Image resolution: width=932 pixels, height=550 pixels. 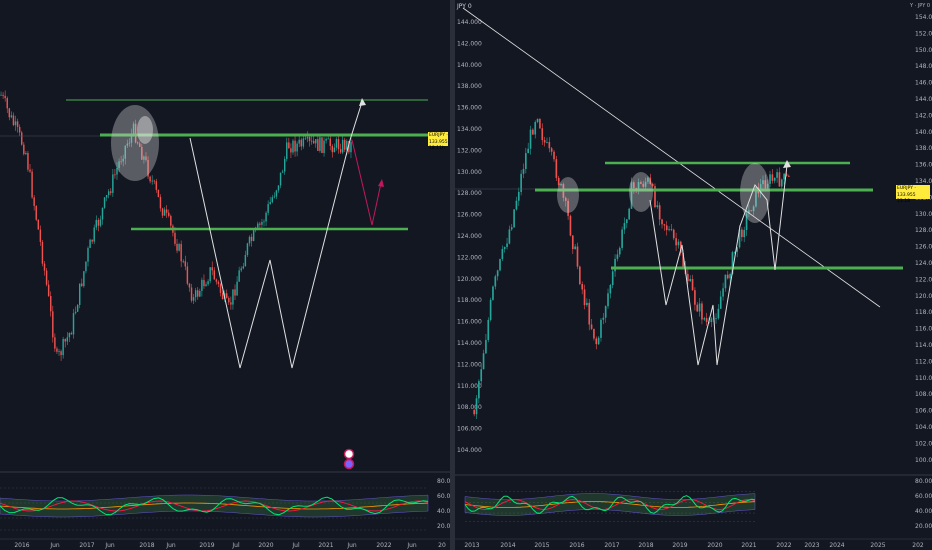 I want to click on right-time-label: 2016, so click(x=576, y=545).